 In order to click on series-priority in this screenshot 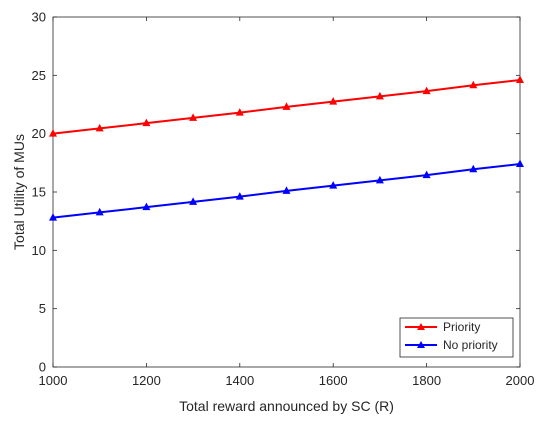, I will do `click(286, 106)`.